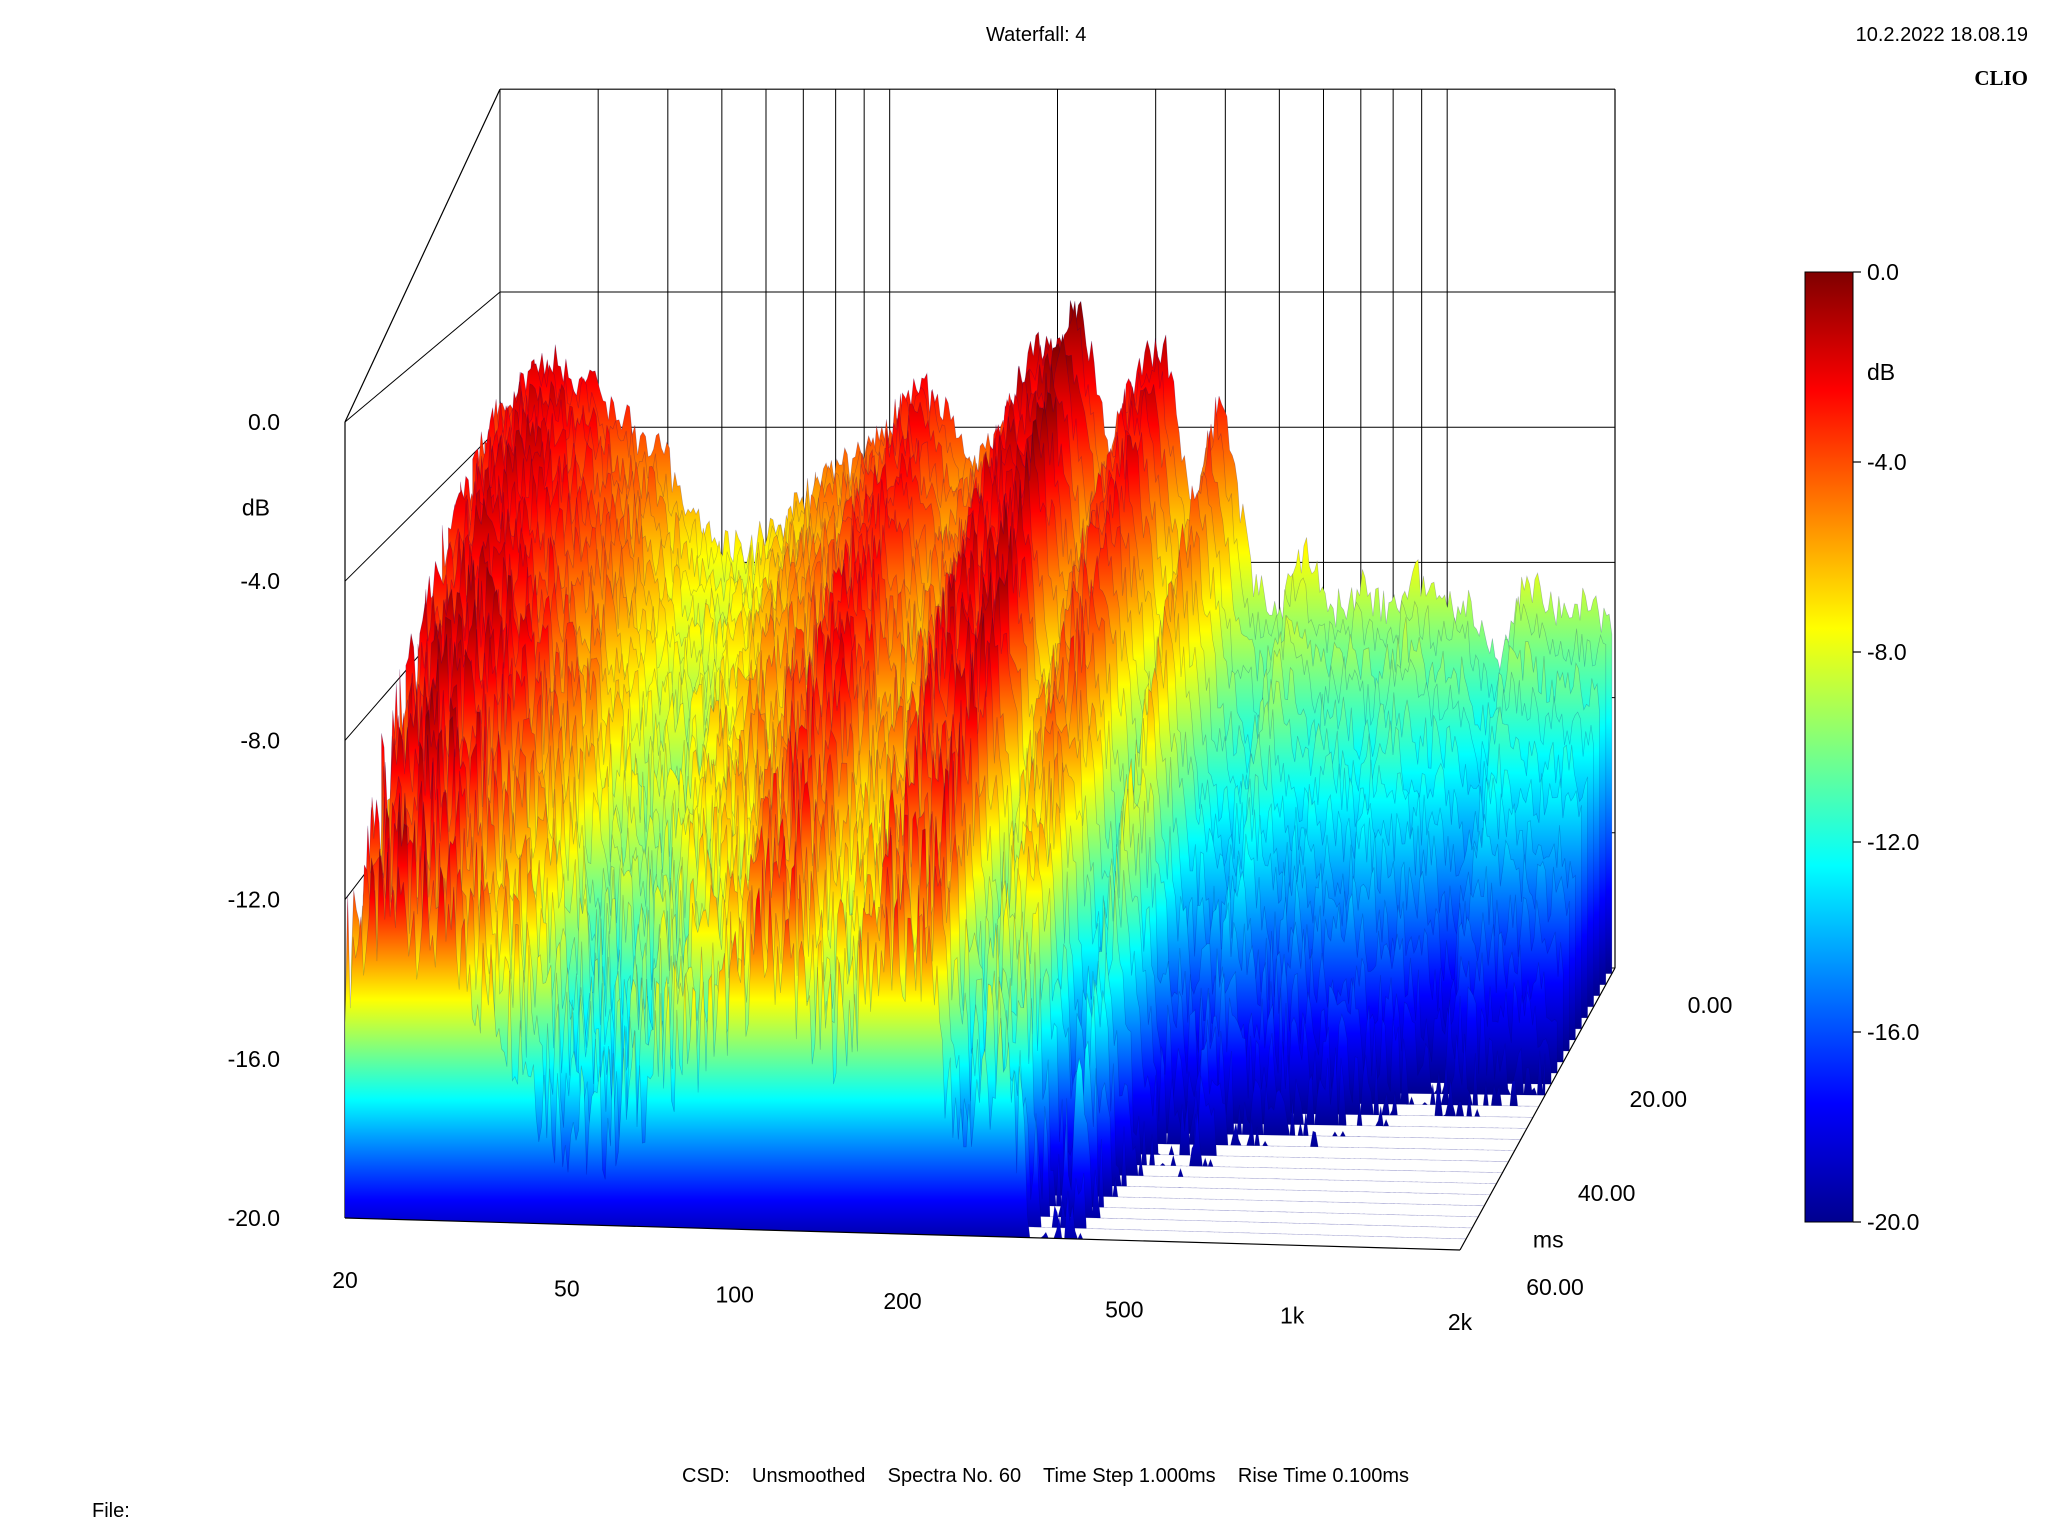 This screenshot has height=1536, width=2048. What do you see at coordinates (1323, 1476) in the screenshot?
I see `rise-time: Rise Time 0.100ms` at bounding box center [1323, 1476].